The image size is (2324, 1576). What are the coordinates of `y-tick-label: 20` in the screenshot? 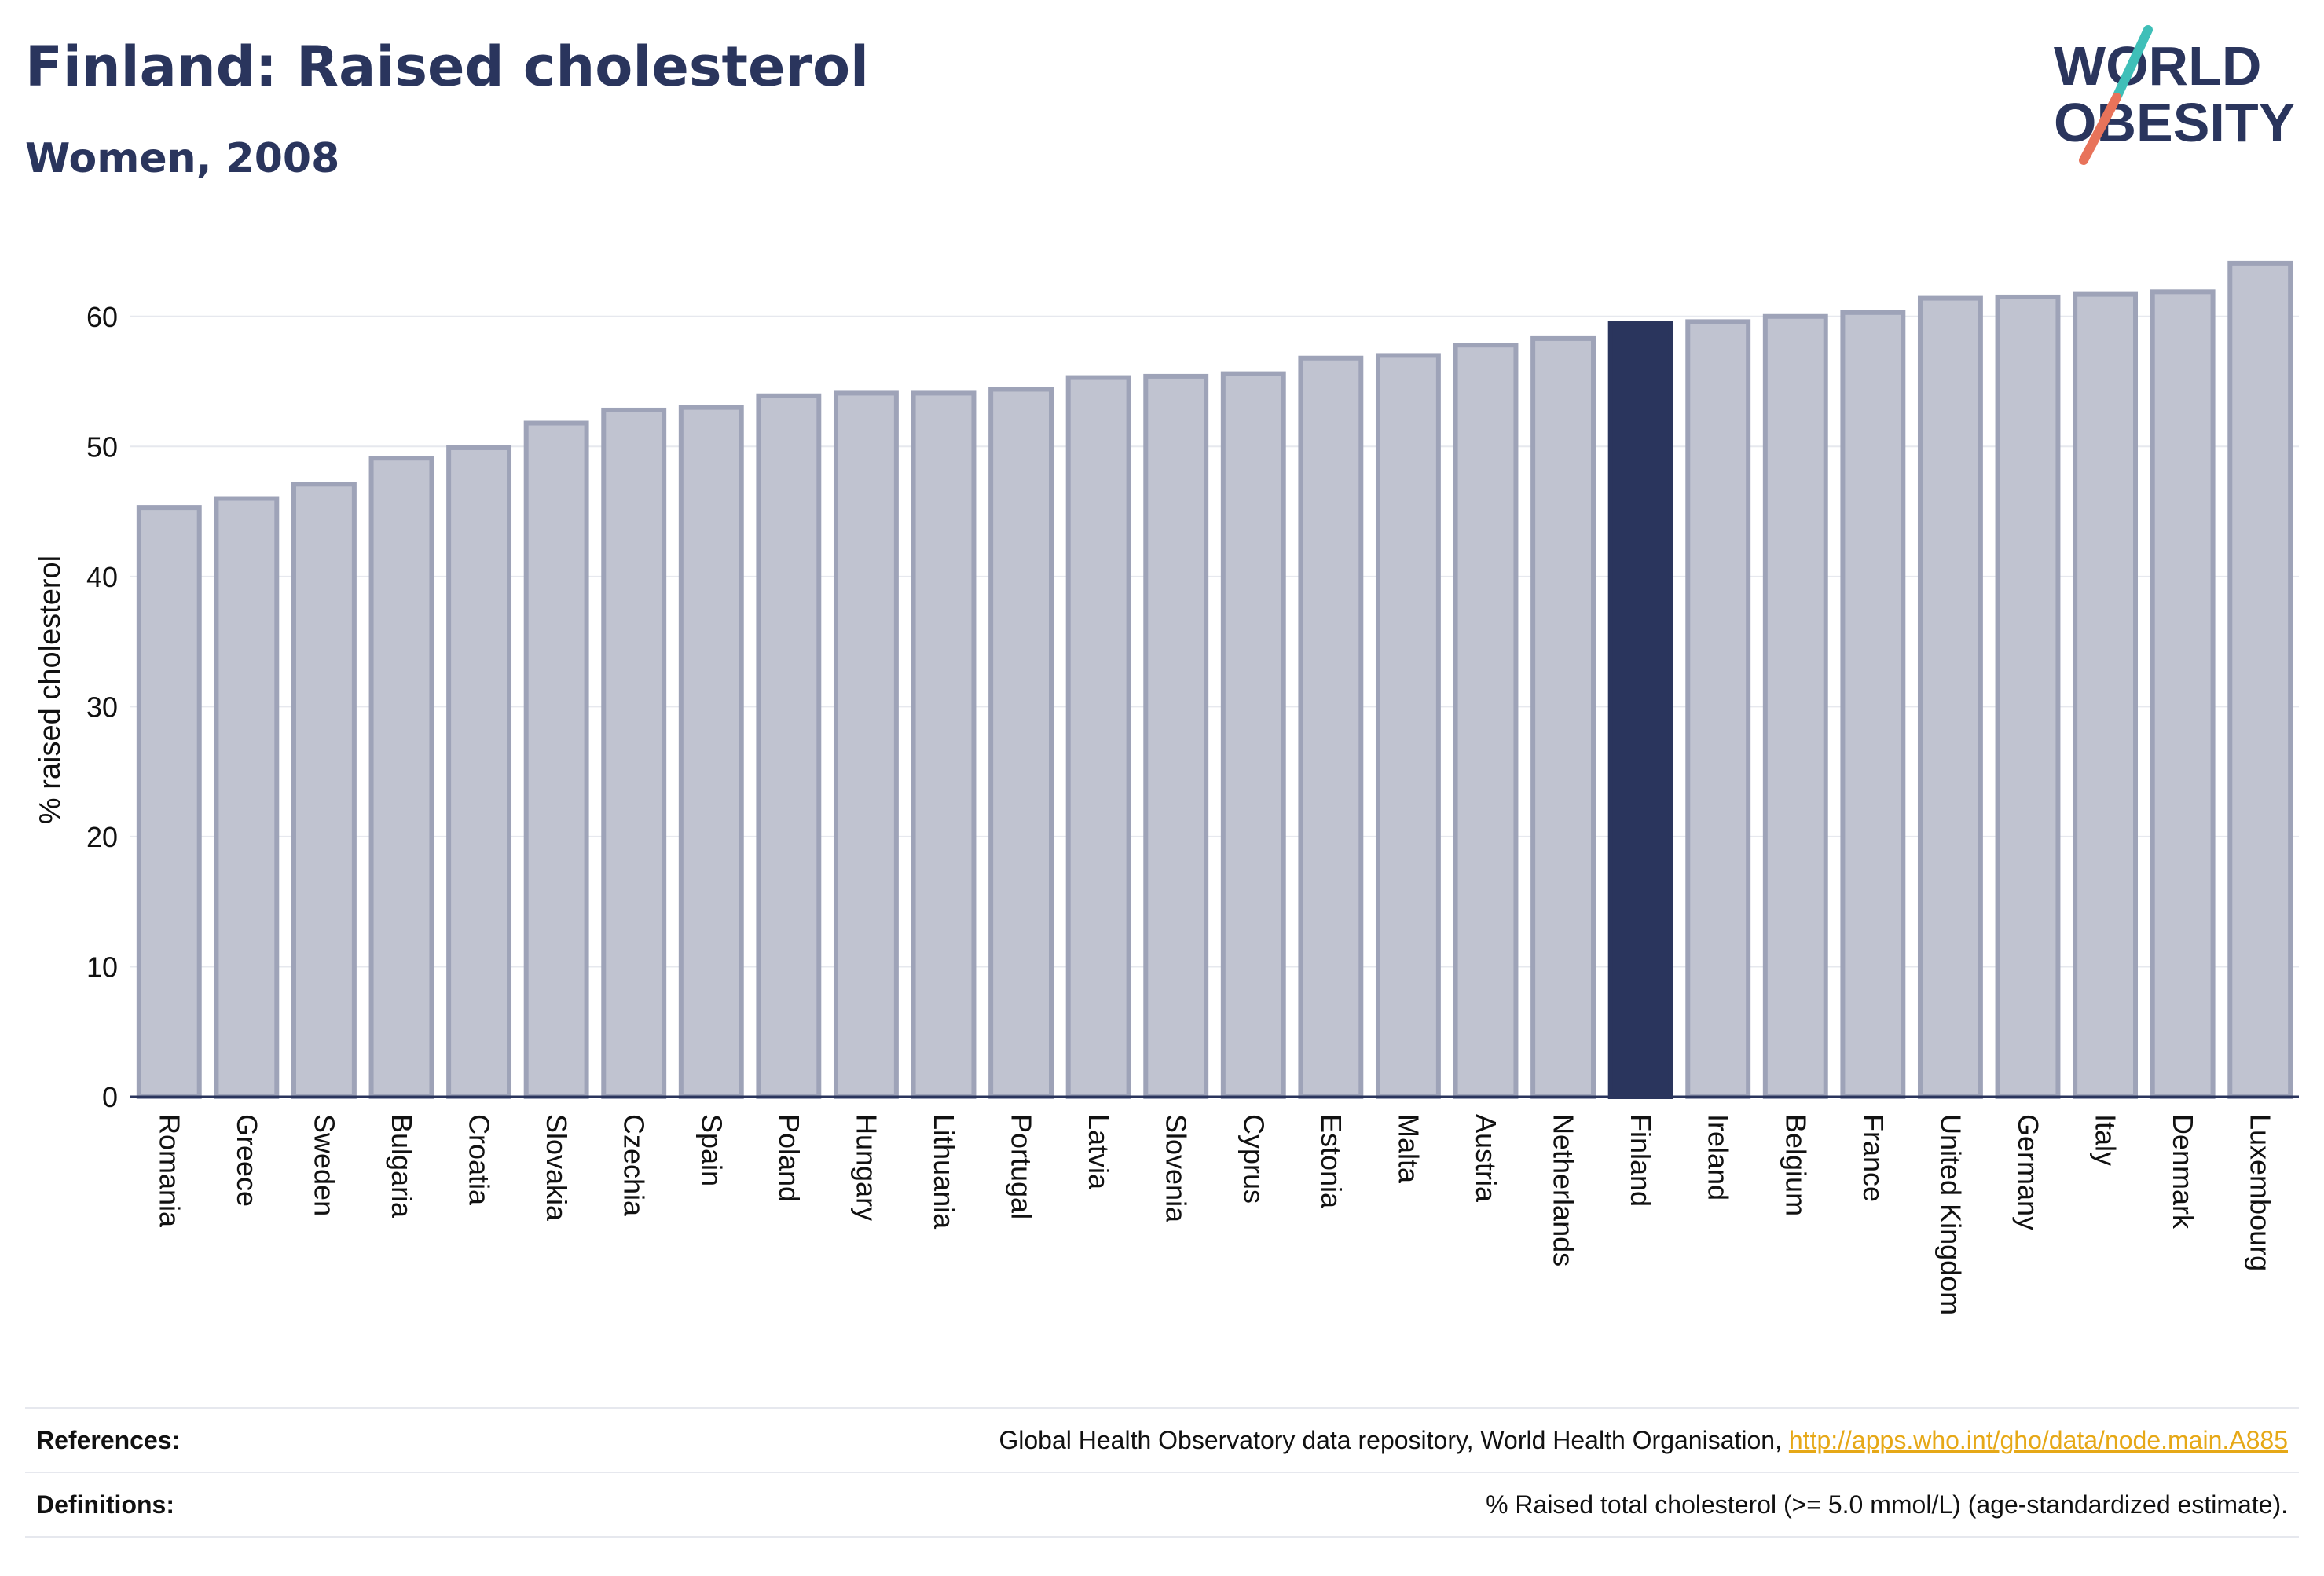 It's located at (102, 837).